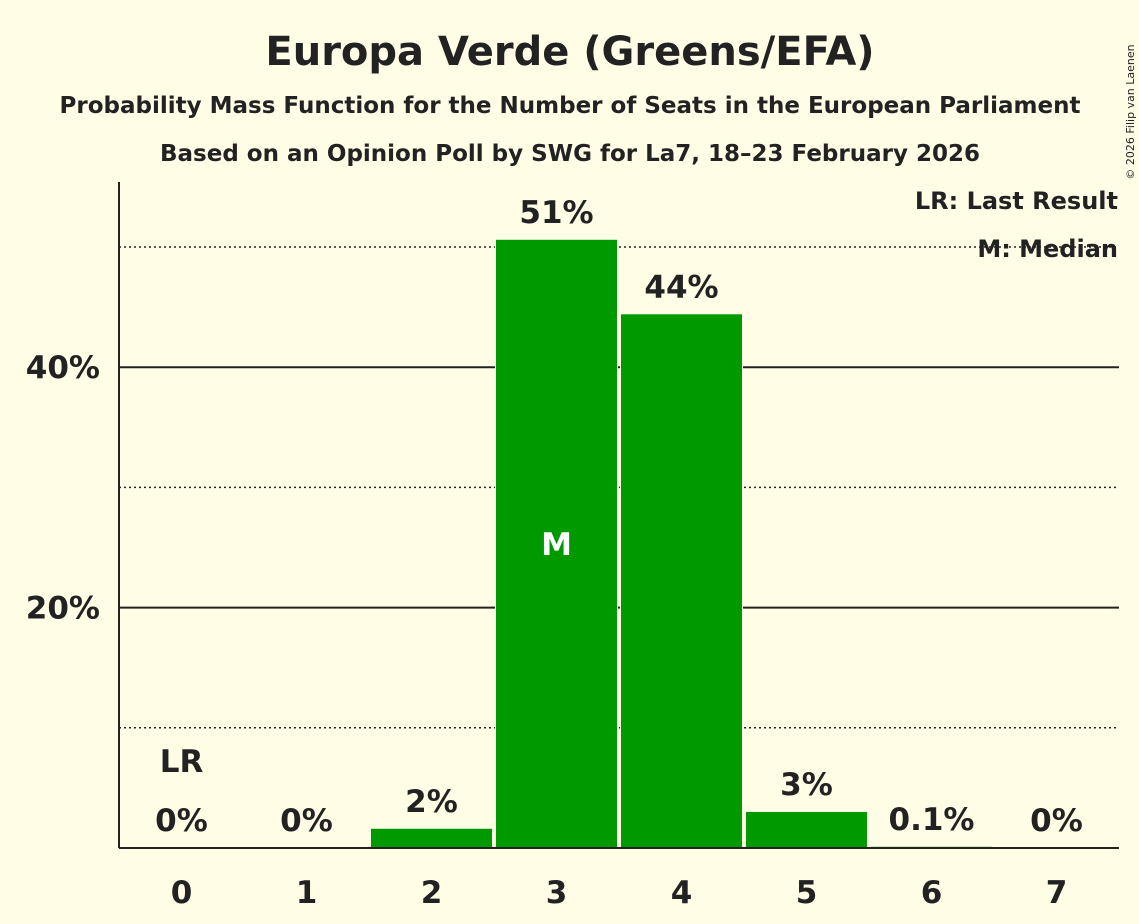 This screenshot has width=1139, height=924. I want to click on x-tick-label-4: 4, so click(682, 893).